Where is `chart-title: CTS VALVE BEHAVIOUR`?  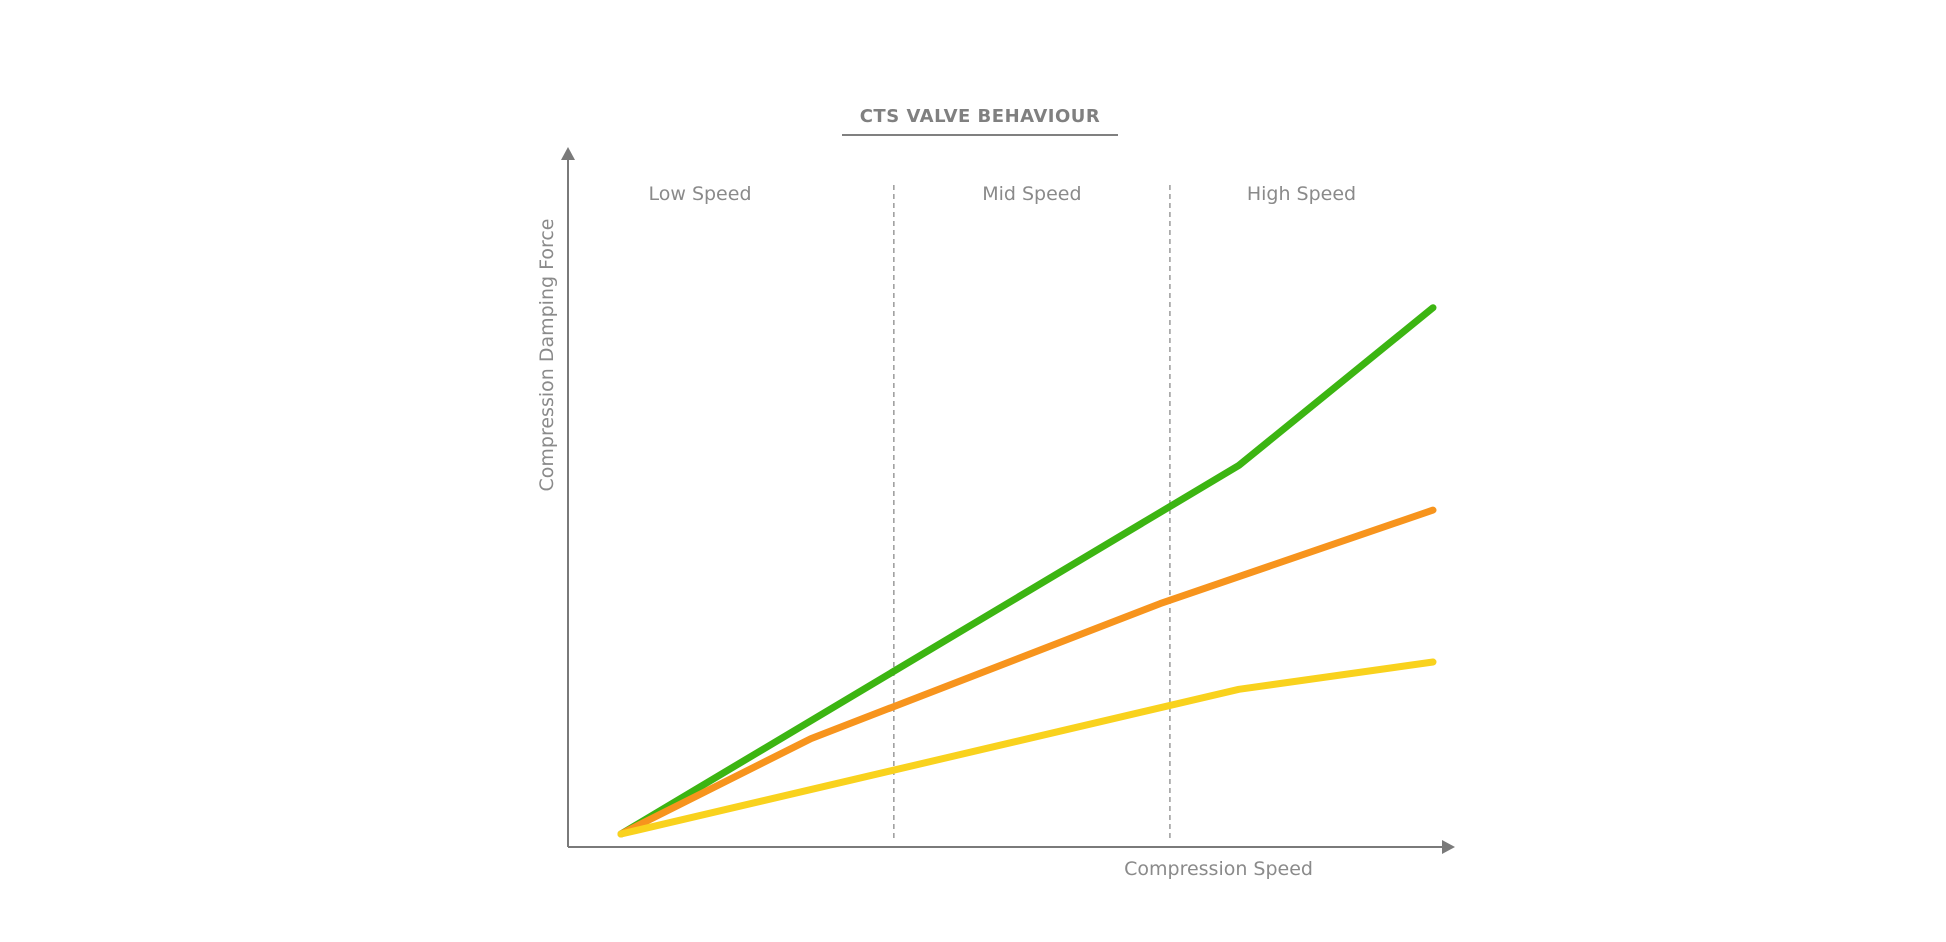
chart-title: CTS VALVE BEHAVIOUR is located at coordinates (980, 116).